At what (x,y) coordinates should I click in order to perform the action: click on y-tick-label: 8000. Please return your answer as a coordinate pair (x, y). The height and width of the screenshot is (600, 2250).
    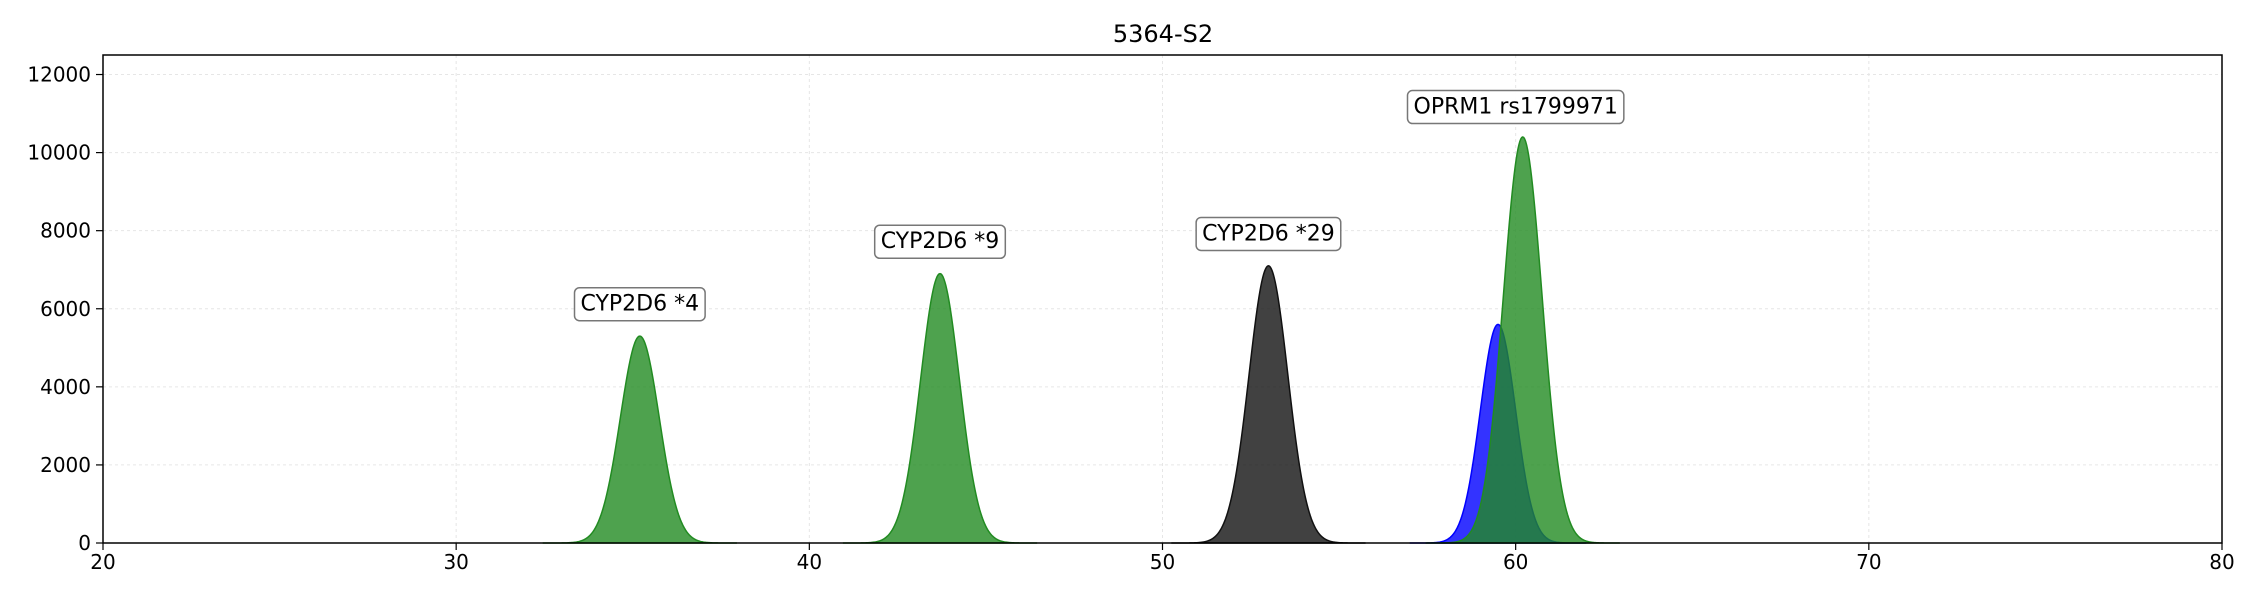
    Looking at the image, I should click on (65, 231).